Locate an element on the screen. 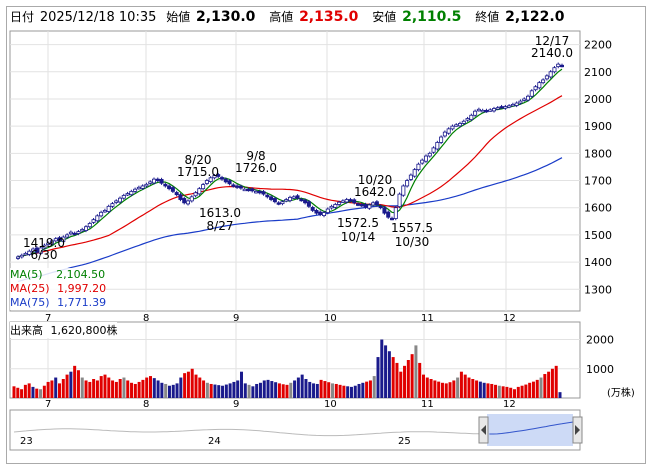 This screenshot has width=653, height=470. price-tick-label: 2000 is located at coordinates (598, 99).